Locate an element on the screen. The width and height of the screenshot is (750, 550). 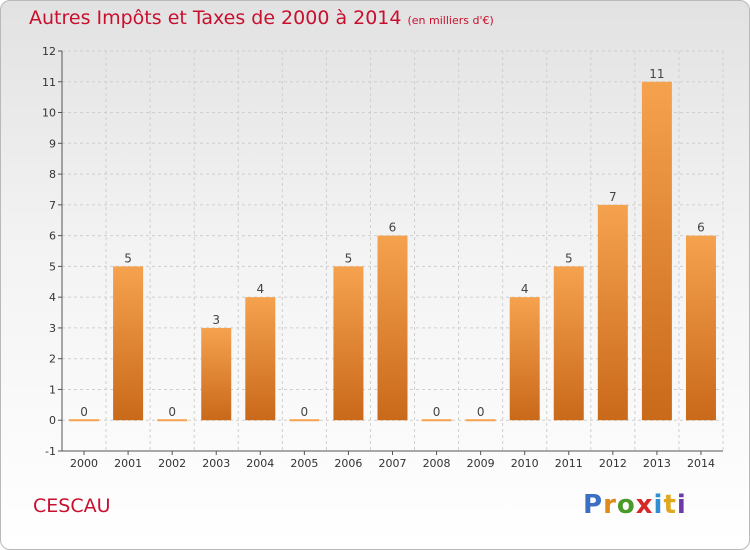
y-tick-label: 6 is located at coordinates (52, 236).